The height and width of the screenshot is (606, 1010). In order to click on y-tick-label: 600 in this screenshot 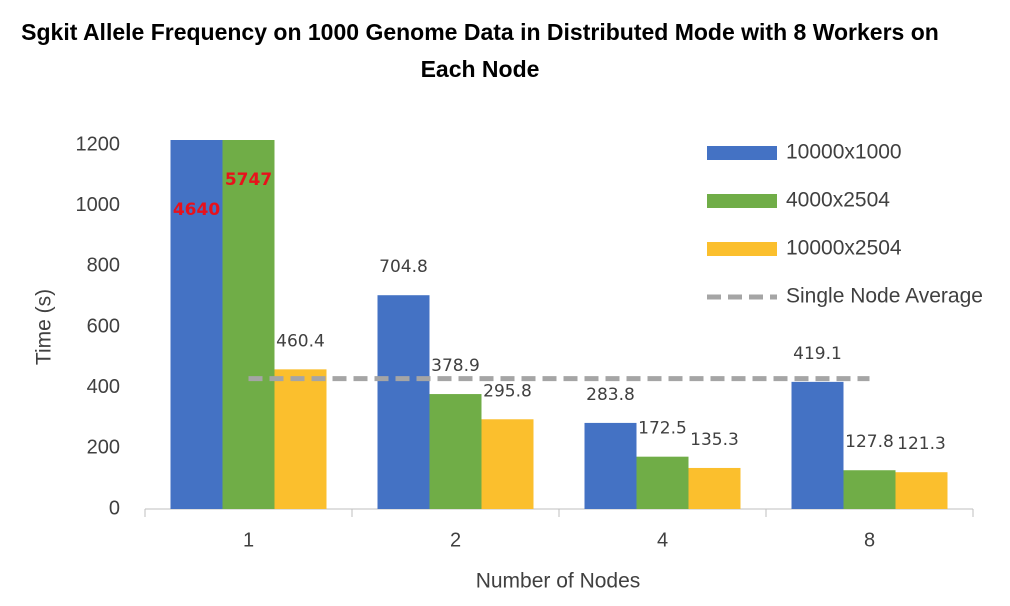, I will do `click(103, 326)`.